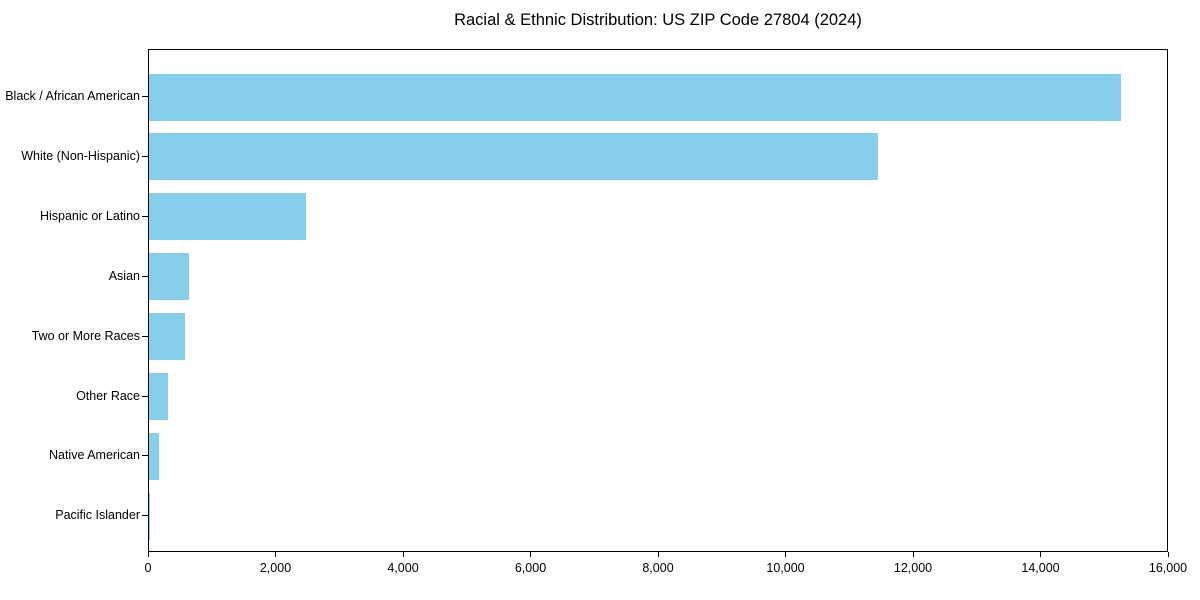  Describe the element at coordinates (97, 515) in the screenshot. I see `y-label-pacific-islander: Pacific Islander` at that location.